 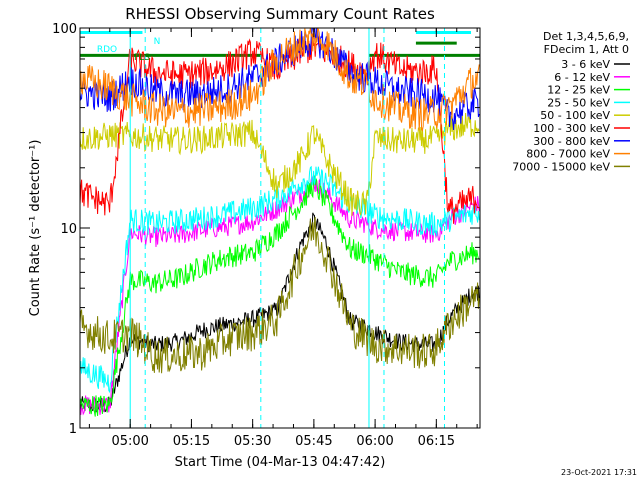 What do you see at coordinates (571, 128) in the screenshot?
I see `legend-entry-label: 100 - 300 keV` at bounding box center [571, 128].